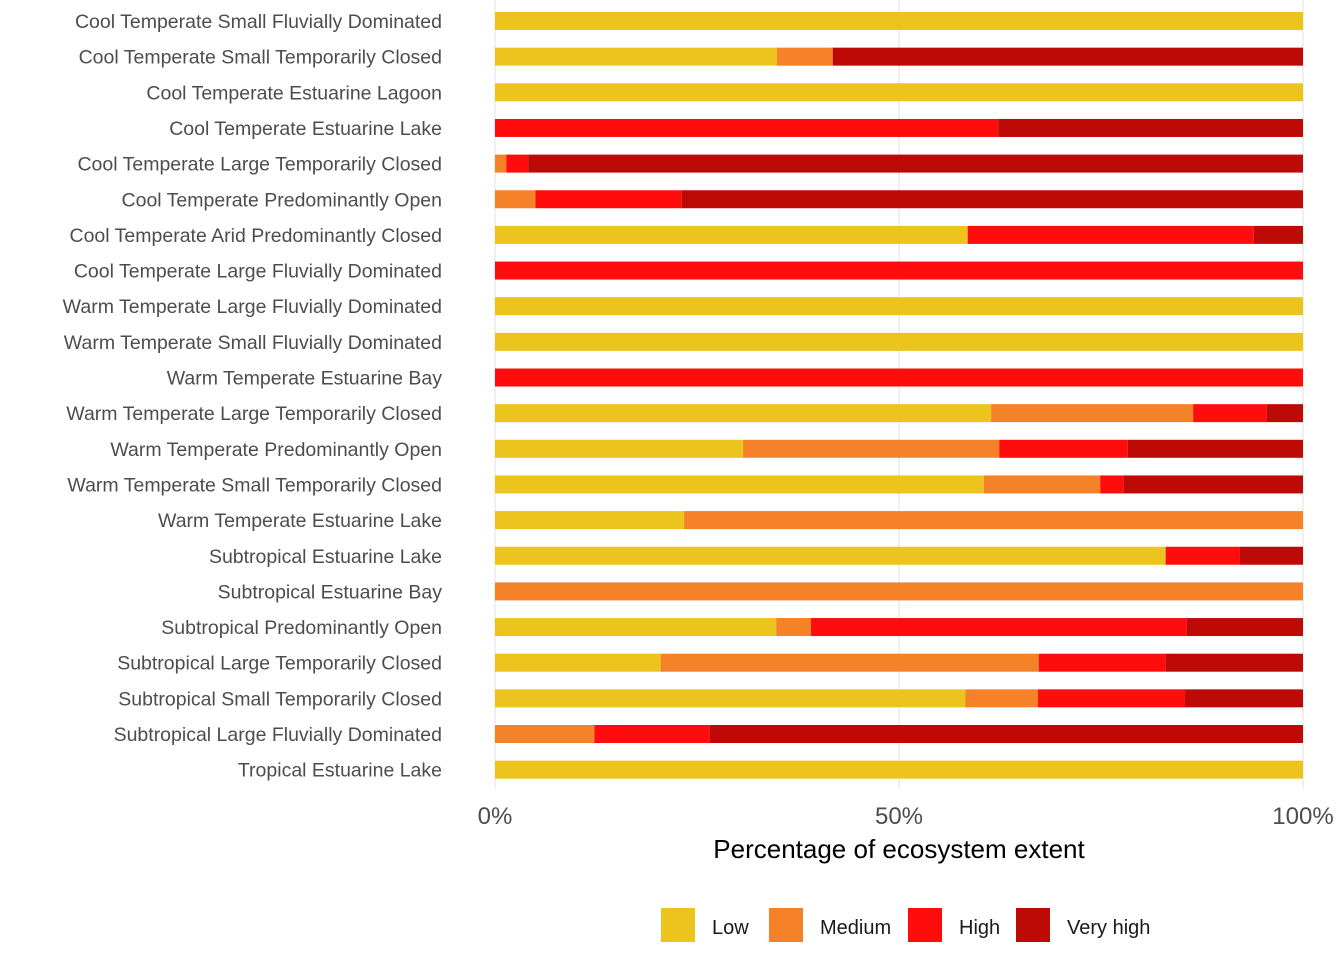  What do you see at coordinates (786, 925) in the screenshot?
I see `legend-swatch-medium` at bounding box center [786, 925].